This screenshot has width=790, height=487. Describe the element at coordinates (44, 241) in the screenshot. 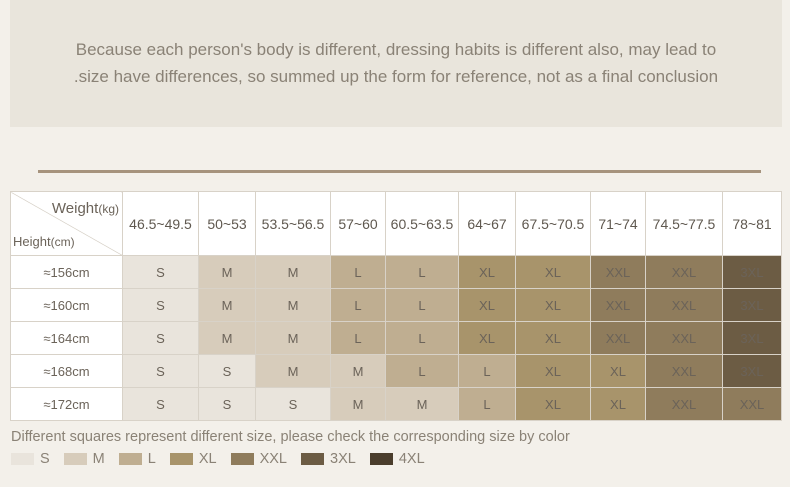

I see `height-axis-label: Height(cm)` at that location.